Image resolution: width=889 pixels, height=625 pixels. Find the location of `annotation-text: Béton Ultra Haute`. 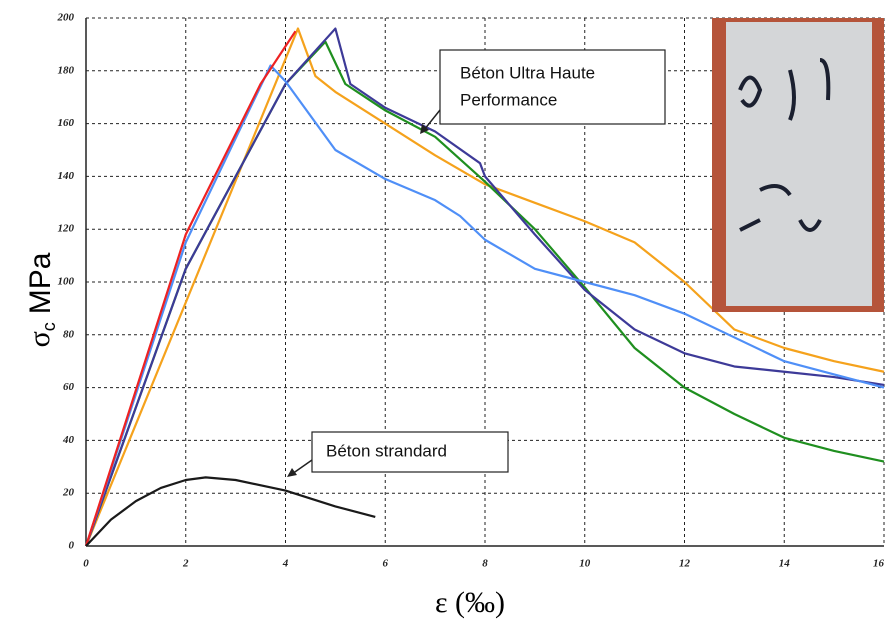

annotation-text: Béton Ultra Haute is located at coordinates (527, 72).